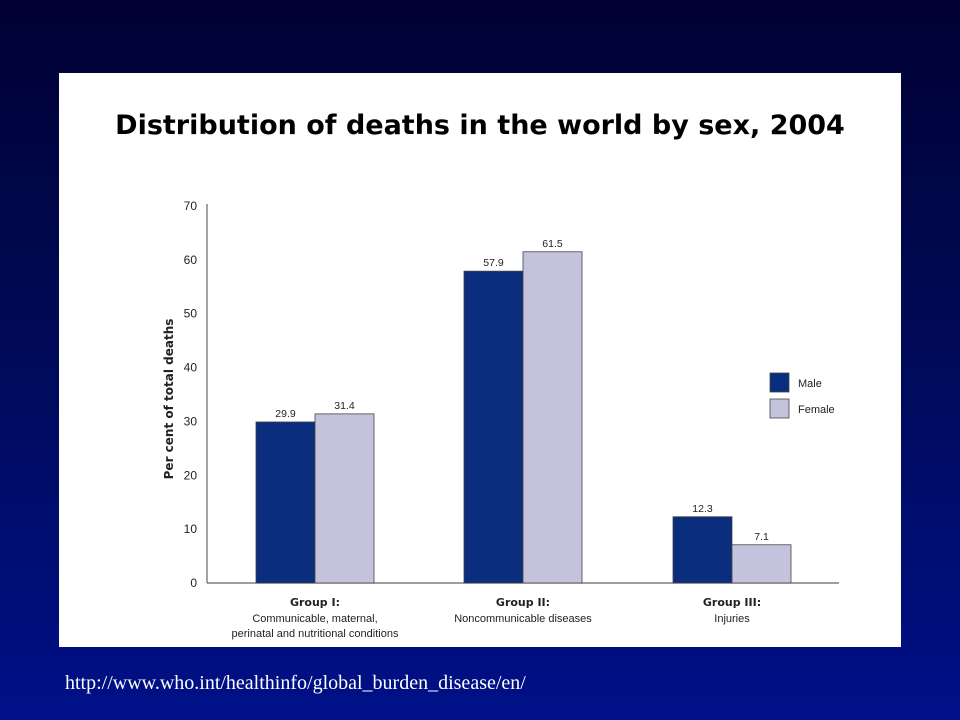 Image resolution: width=960 pixels, height=720 pixels. Describe the element at coordinates (523, 619) in the screenshot. I see `category-description: Noncommunicable diseases` at that location.